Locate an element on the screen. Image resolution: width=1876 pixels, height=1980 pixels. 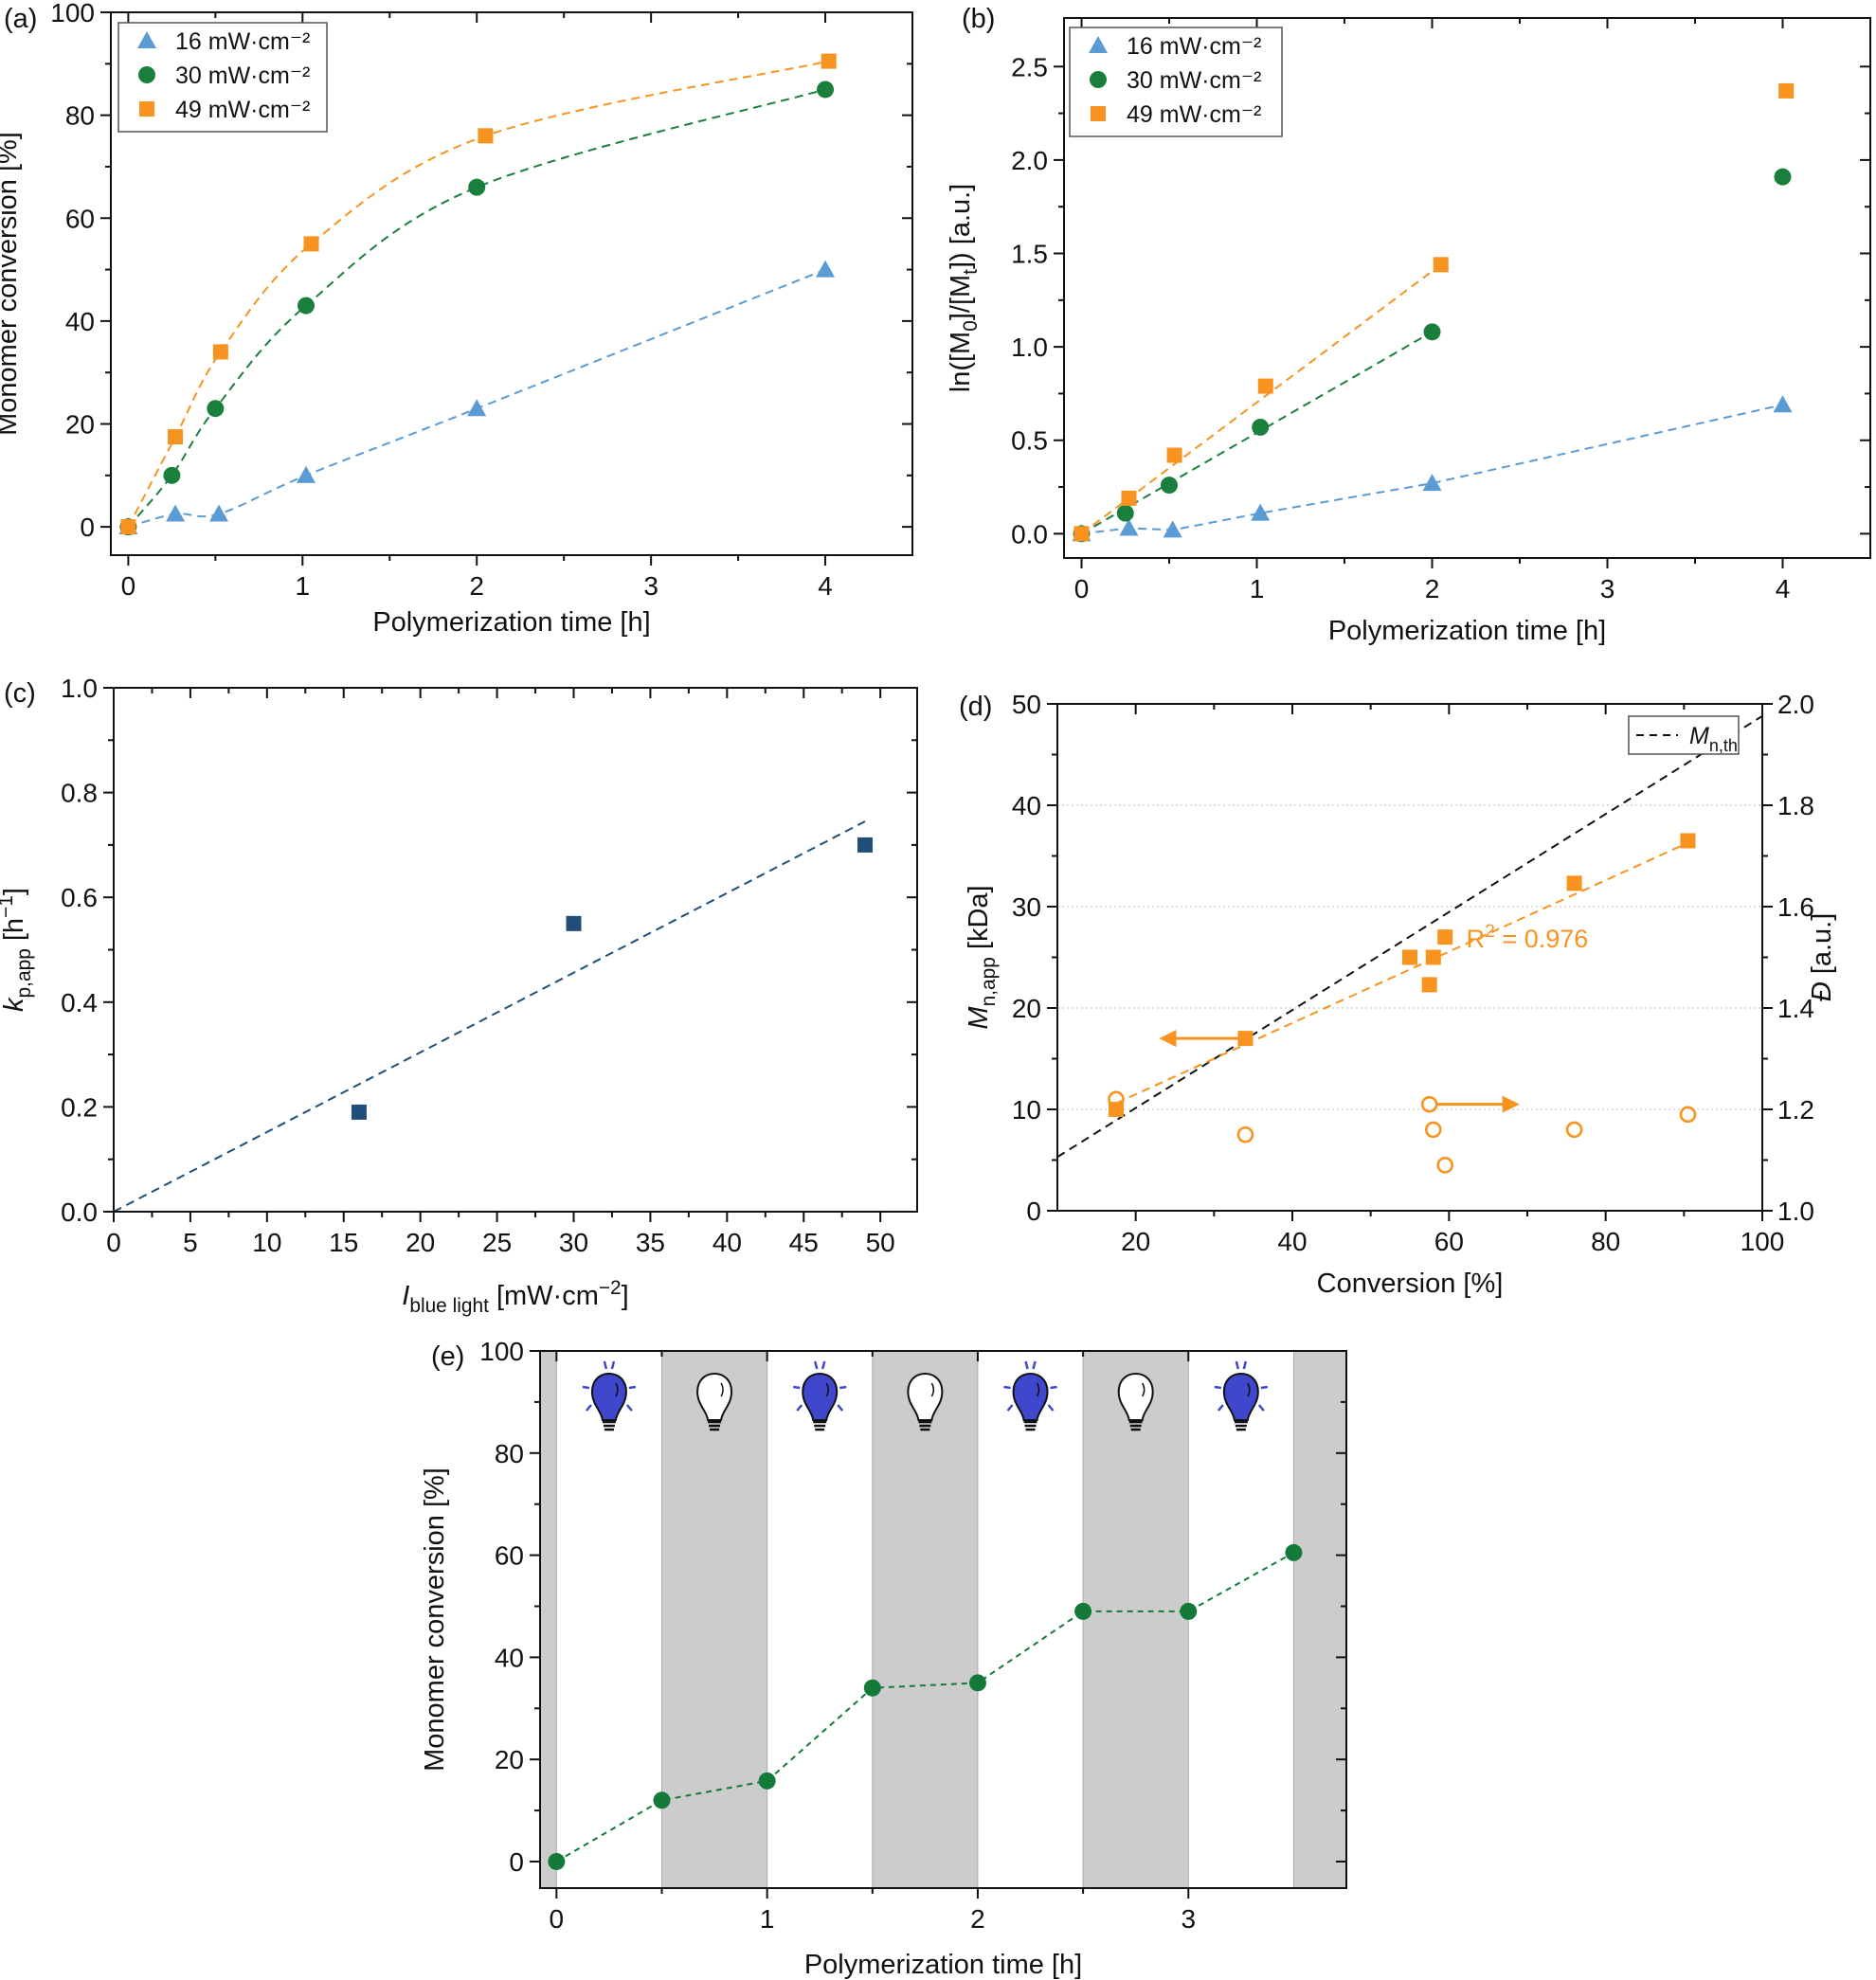
y-tick-label: 100 is located at coordinates (72, 13).